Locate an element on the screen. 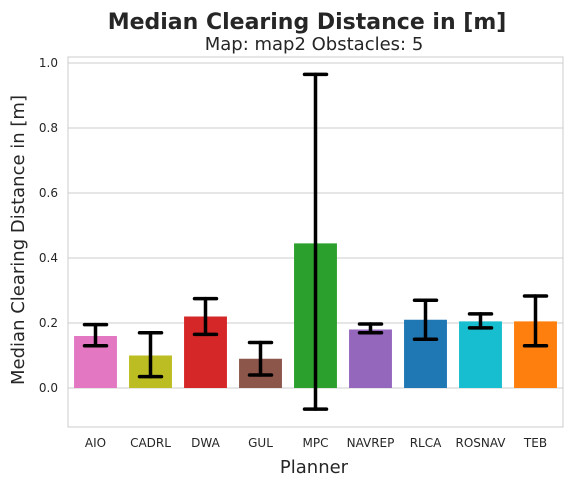 The height and width of the screenshot is (486, 573). y-tick-label: 0.8 is located at coordinates (48, 128).